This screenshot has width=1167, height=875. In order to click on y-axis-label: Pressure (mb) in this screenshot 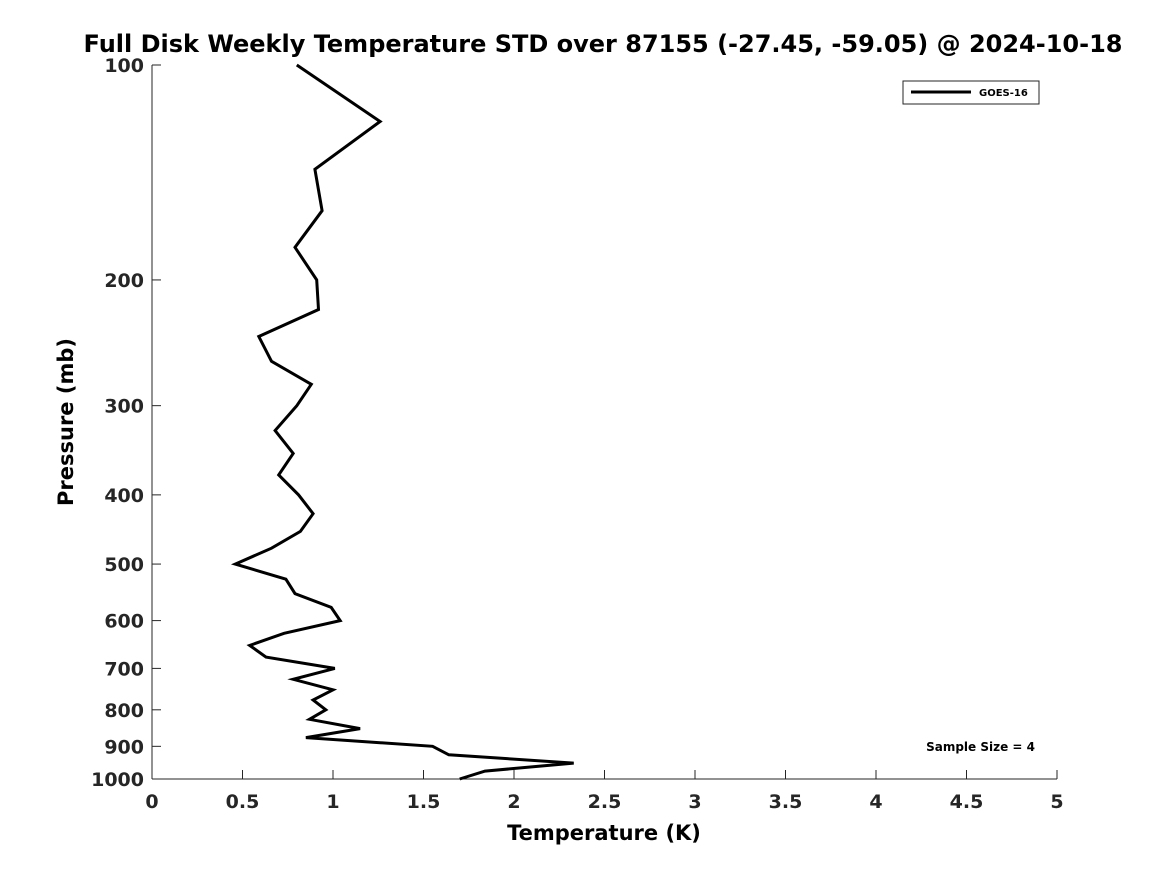, I will do `click(66, 422)`.